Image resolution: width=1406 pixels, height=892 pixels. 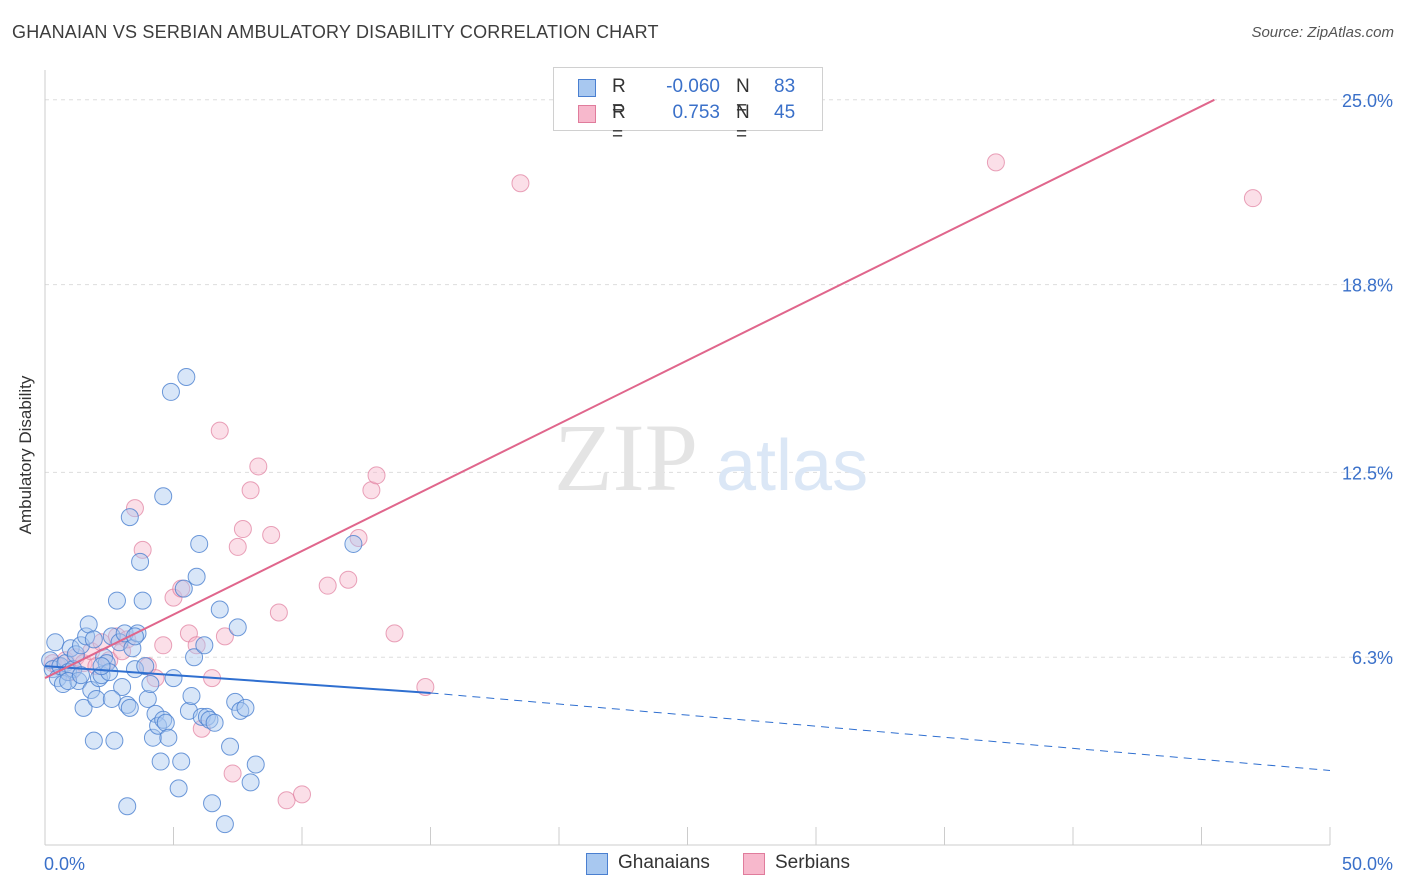 What do you see at coordinates (812, 862) in the screenshot?
I see `serbians-legend-label: Serbians` at bounding box center [812, 862].